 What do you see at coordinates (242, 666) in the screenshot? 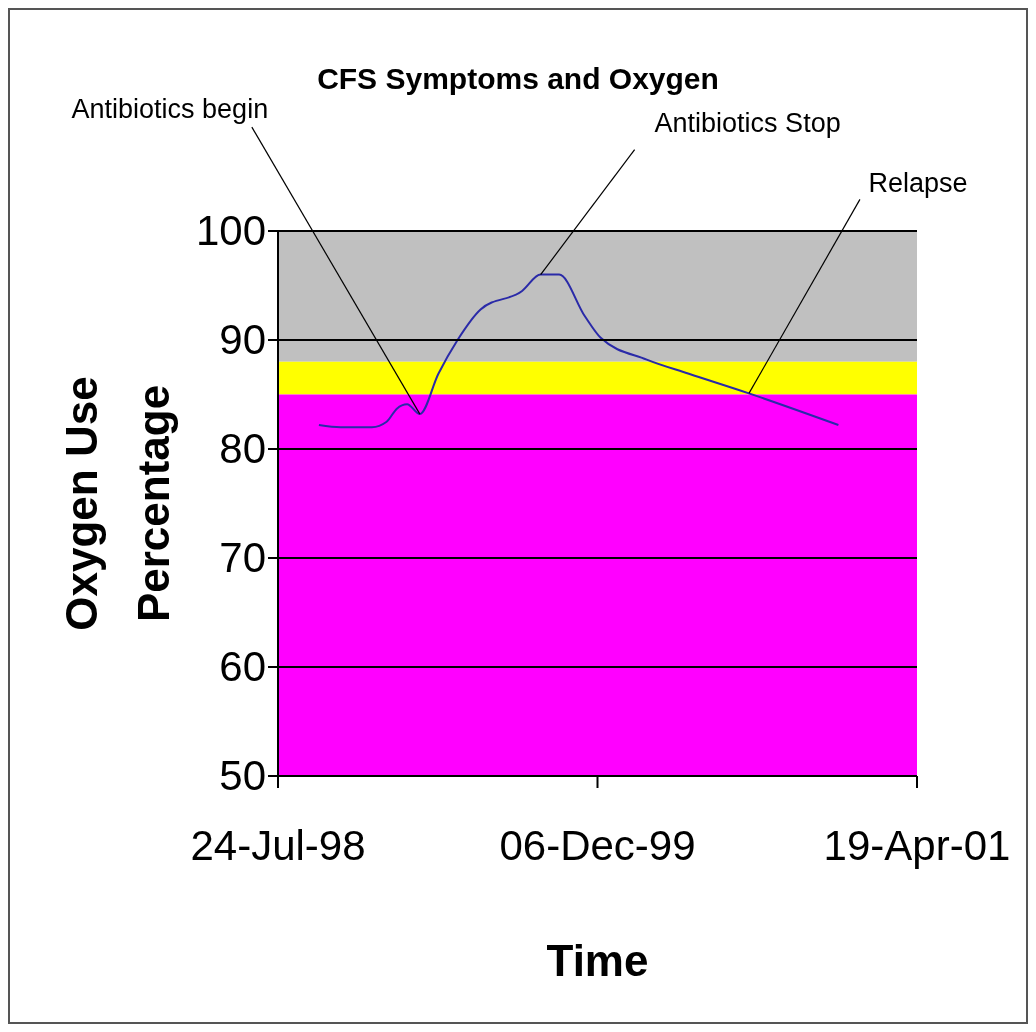
I see `y-tick-label: 60` at bounding box center [242, 666].